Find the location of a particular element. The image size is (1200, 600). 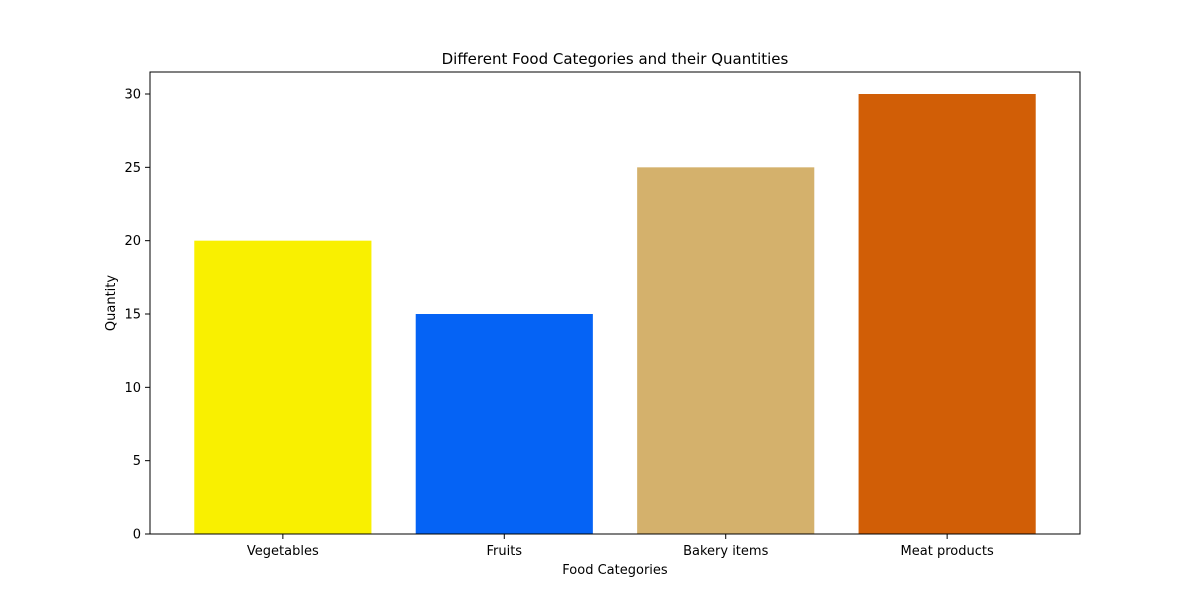

bar-bakery-items is located at coordinates (726, 351).